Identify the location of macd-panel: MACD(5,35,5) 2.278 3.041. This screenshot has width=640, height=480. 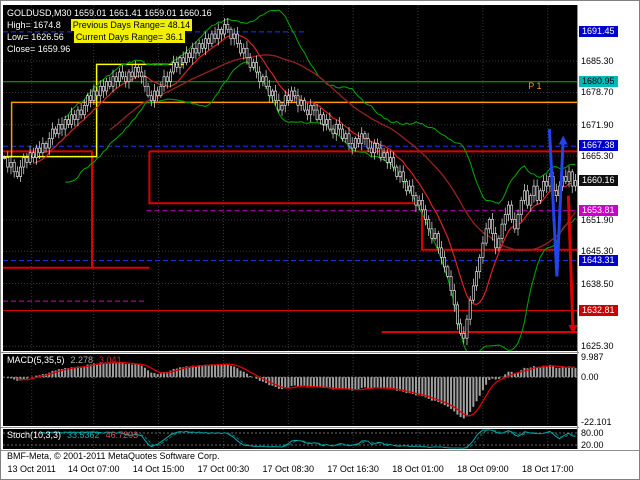
(290, 390).